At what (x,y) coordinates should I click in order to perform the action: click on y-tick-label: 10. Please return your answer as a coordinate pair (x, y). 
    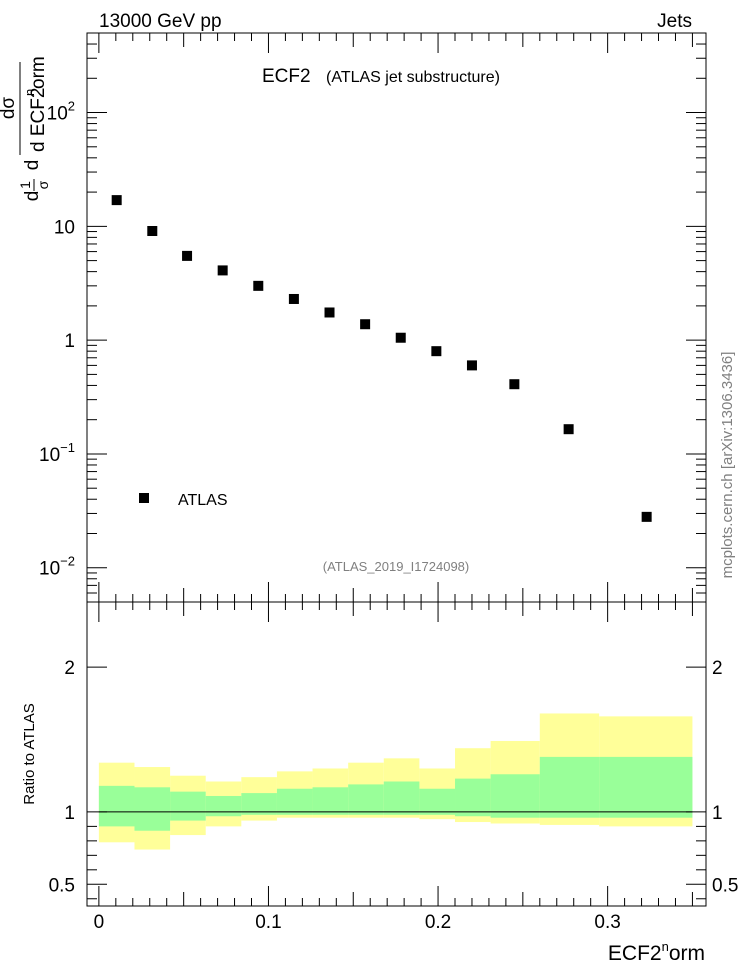
    Looking at the image, I should click on (64, 227).